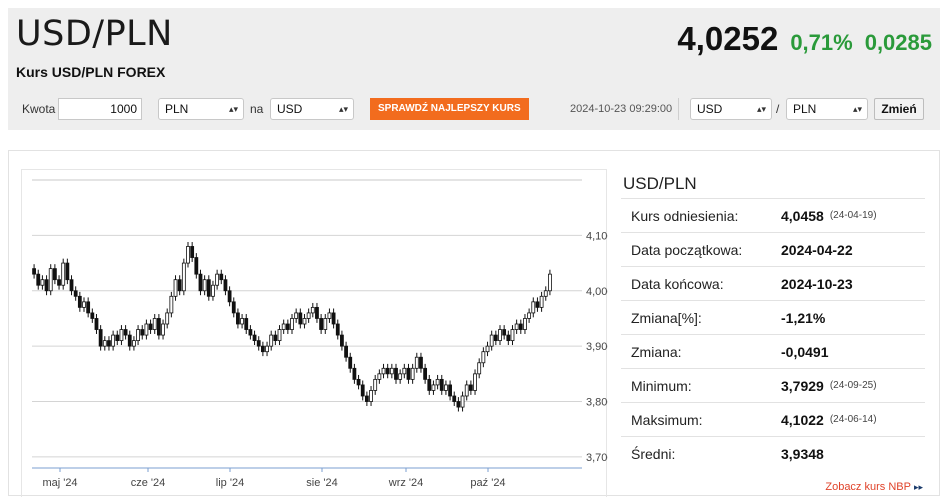  What do you see at coordinates (731, 109) in the screenshot?
I see `base-currency-select: USD ▴▾` at bounding box center [731, 109].